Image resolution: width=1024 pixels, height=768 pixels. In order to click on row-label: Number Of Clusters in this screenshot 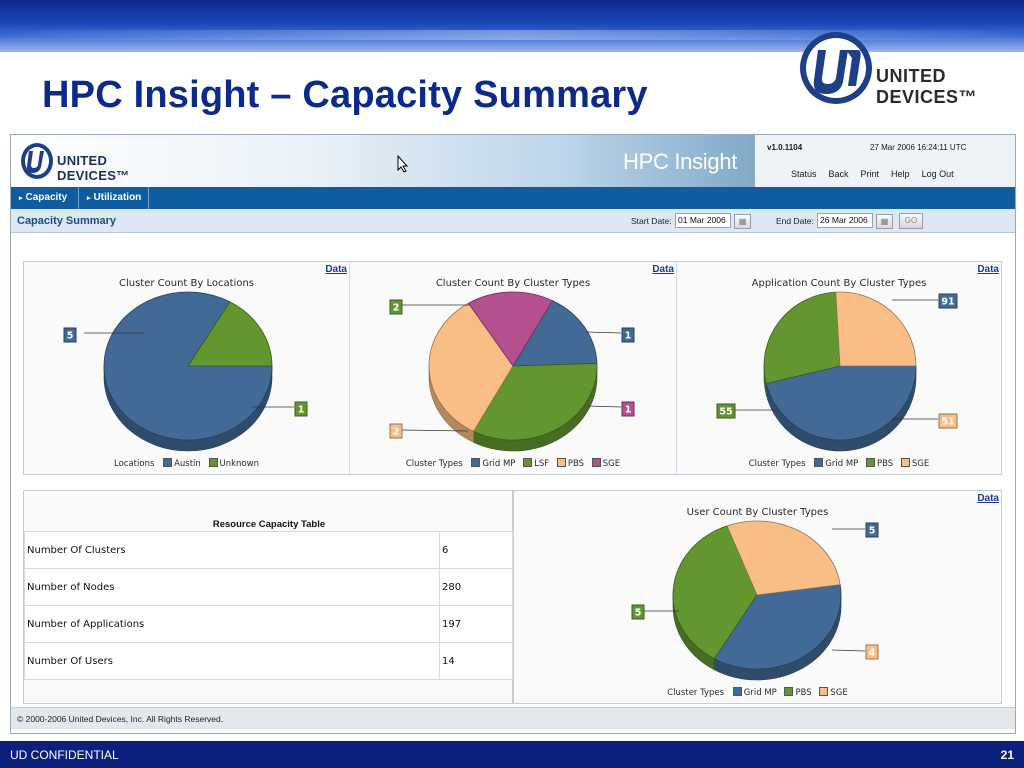, I will do `click(232, 550)`.